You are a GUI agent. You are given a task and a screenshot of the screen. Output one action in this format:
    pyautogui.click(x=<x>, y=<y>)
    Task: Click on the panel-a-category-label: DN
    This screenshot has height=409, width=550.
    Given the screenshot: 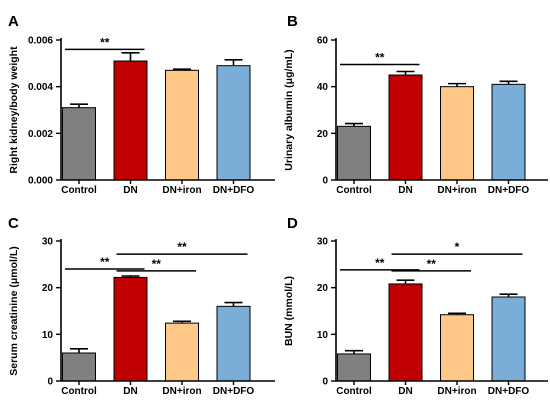 What is the action you would take?
    pyautogui.click(x=130, y=190)
    